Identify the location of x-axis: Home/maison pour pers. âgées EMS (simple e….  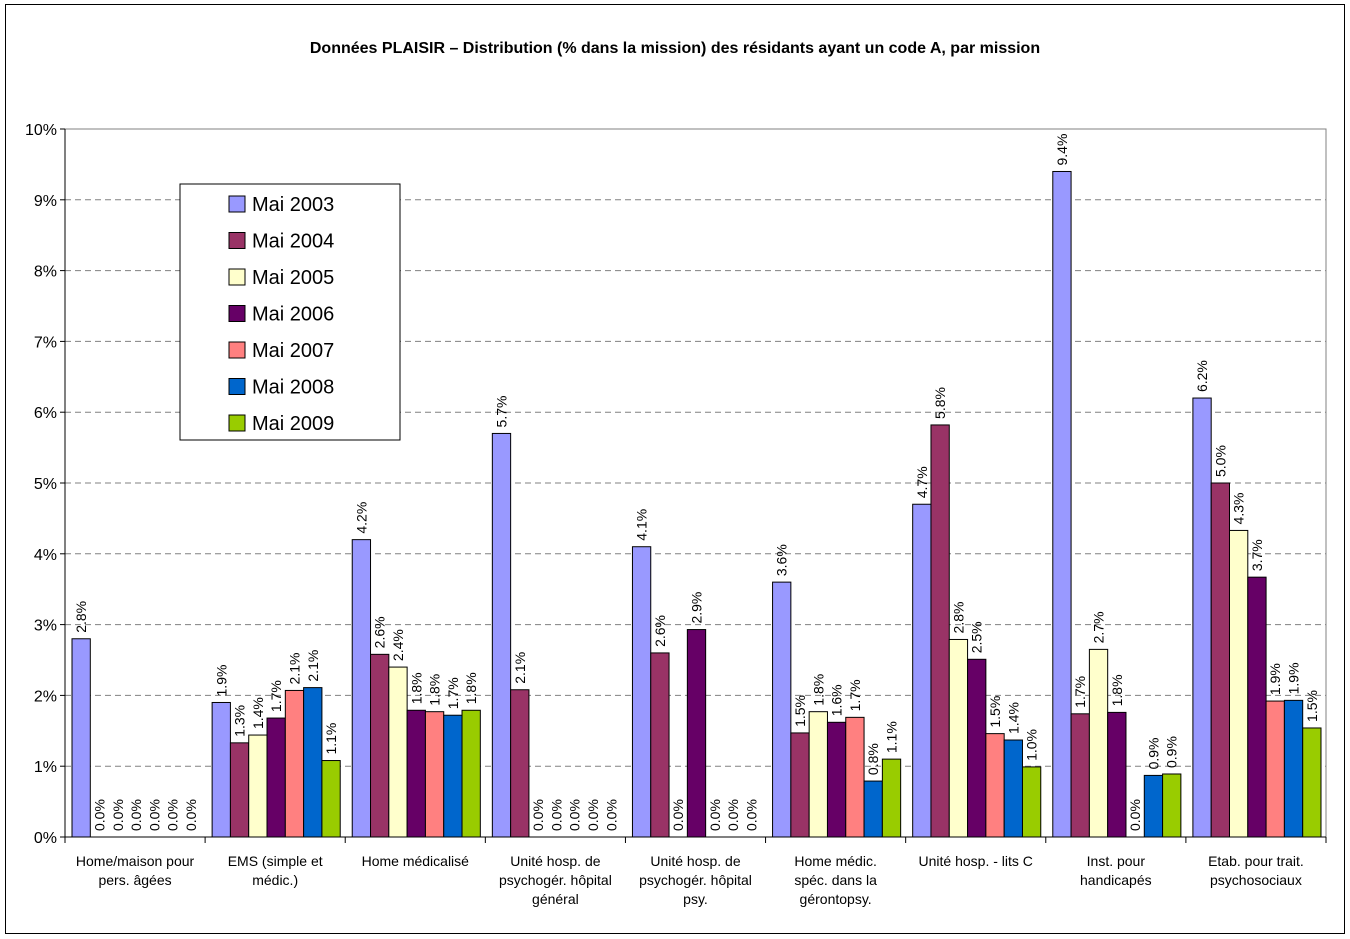
(695, 871).